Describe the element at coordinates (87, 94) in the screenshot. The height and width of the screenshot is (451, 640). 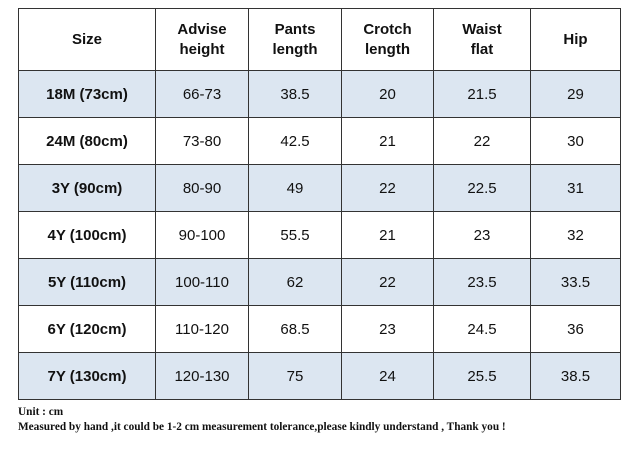
I see `size-cell: 18M (73cm)` at that location.